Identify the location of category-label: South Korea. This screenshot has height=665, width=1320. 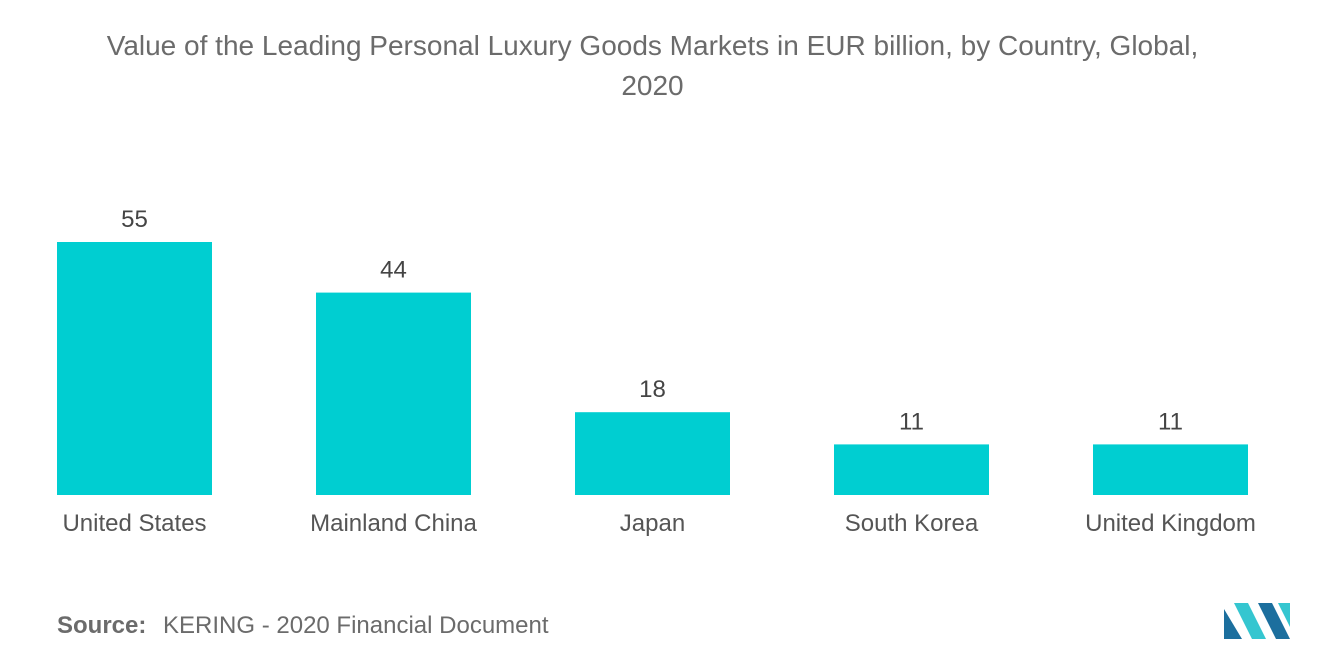
(912, 523).